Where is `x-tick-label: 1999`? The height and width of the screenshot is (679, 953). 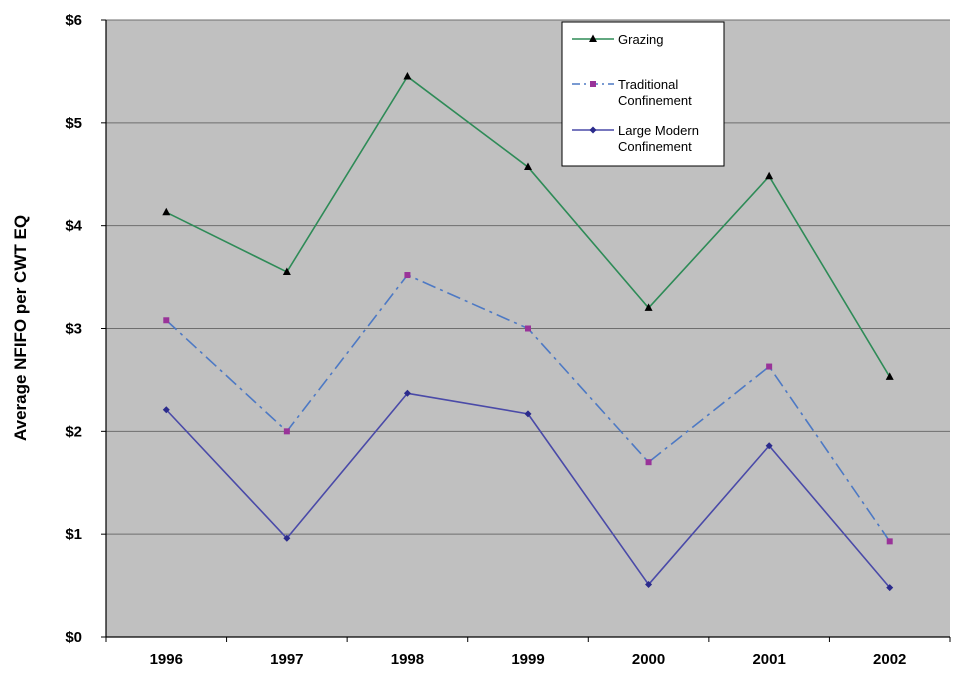
x-tick-label: 1999 is located at coordinates (527, 659).